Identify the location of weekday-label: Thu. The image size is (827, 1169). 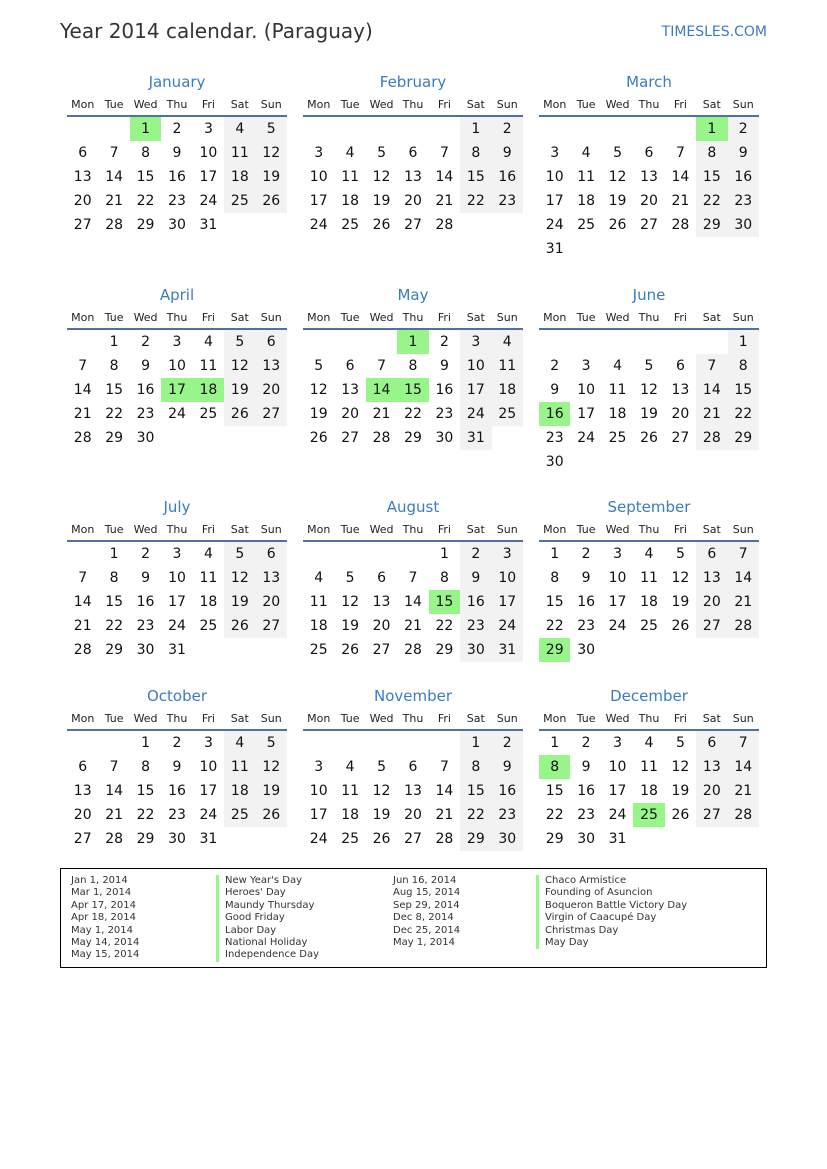
(413, 529).